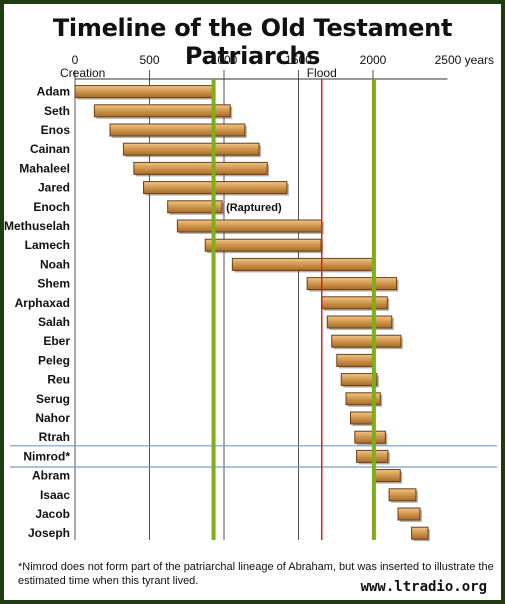 This screenshot has width=505, height=604. I want to click on category-label-serug: Serug, so click(53, 399).